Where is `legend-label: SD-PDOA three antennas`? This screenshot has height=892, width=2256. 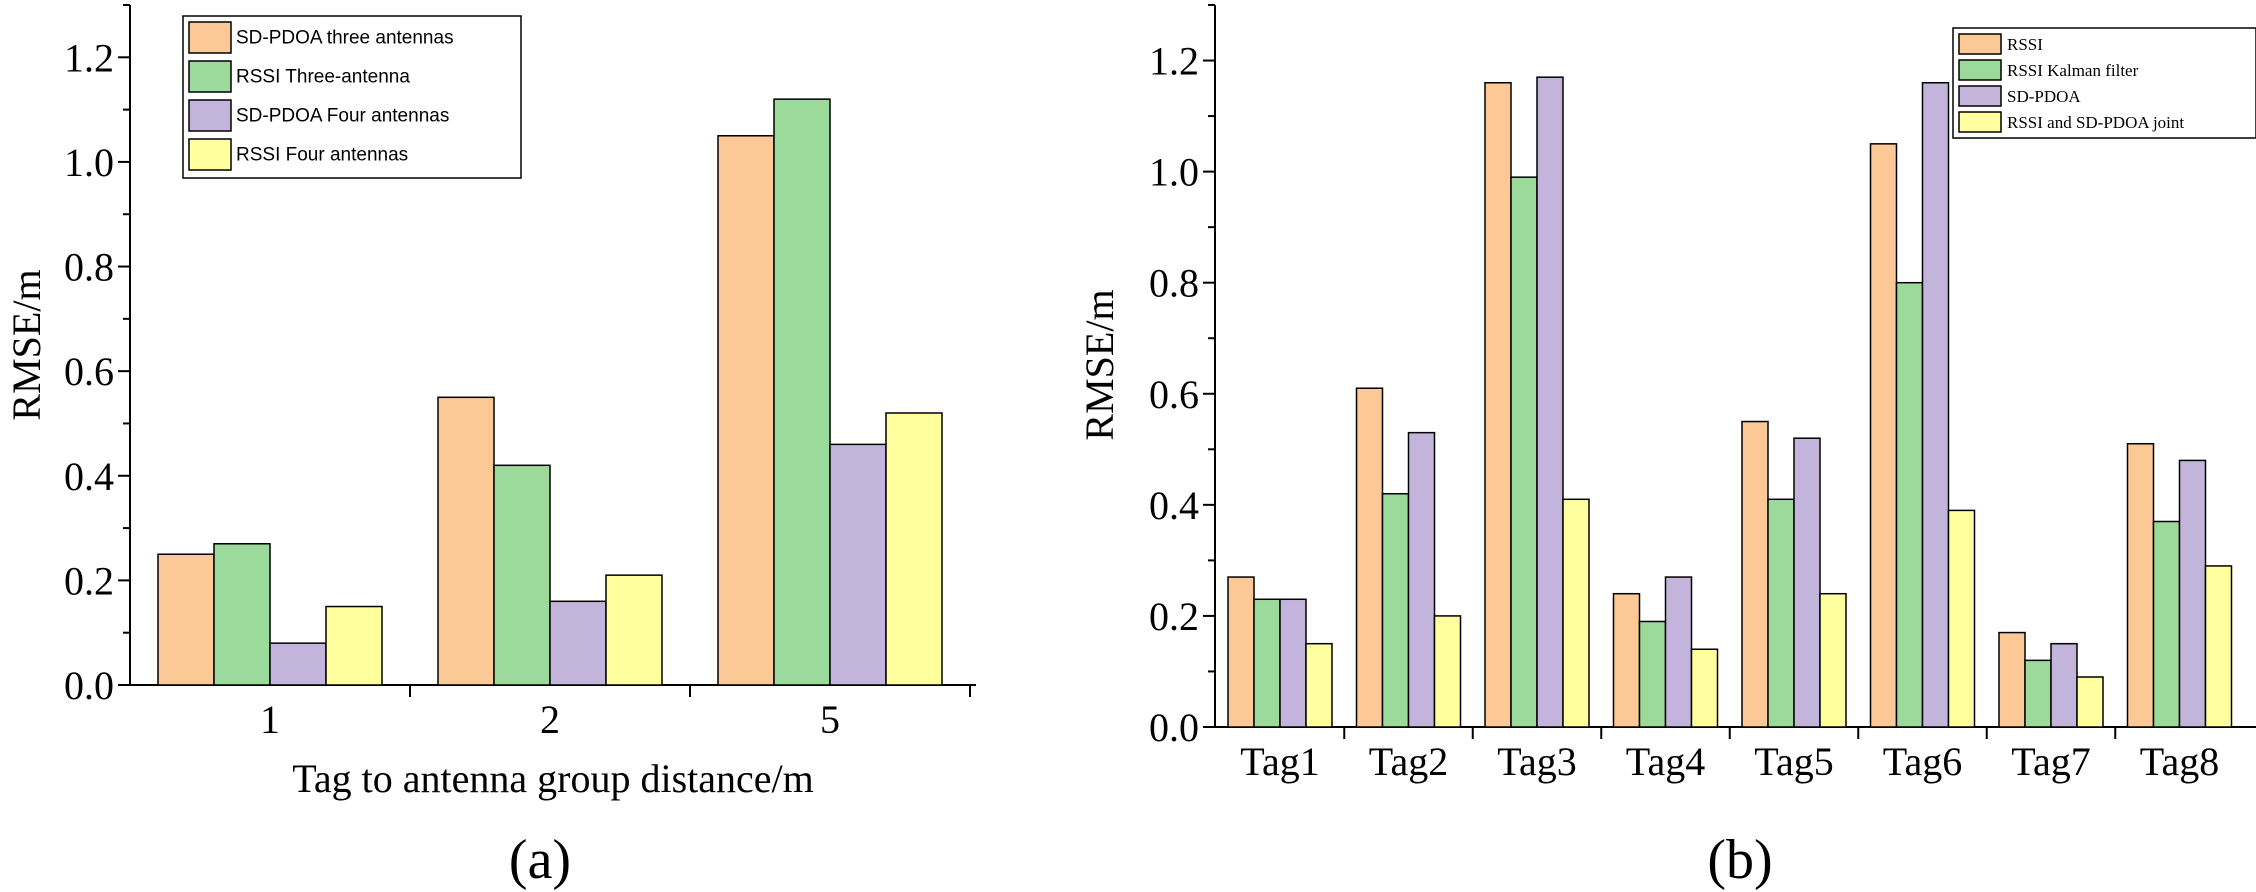 legend-label: SD-PDOA three antennas is located at coordinates (345, 38).